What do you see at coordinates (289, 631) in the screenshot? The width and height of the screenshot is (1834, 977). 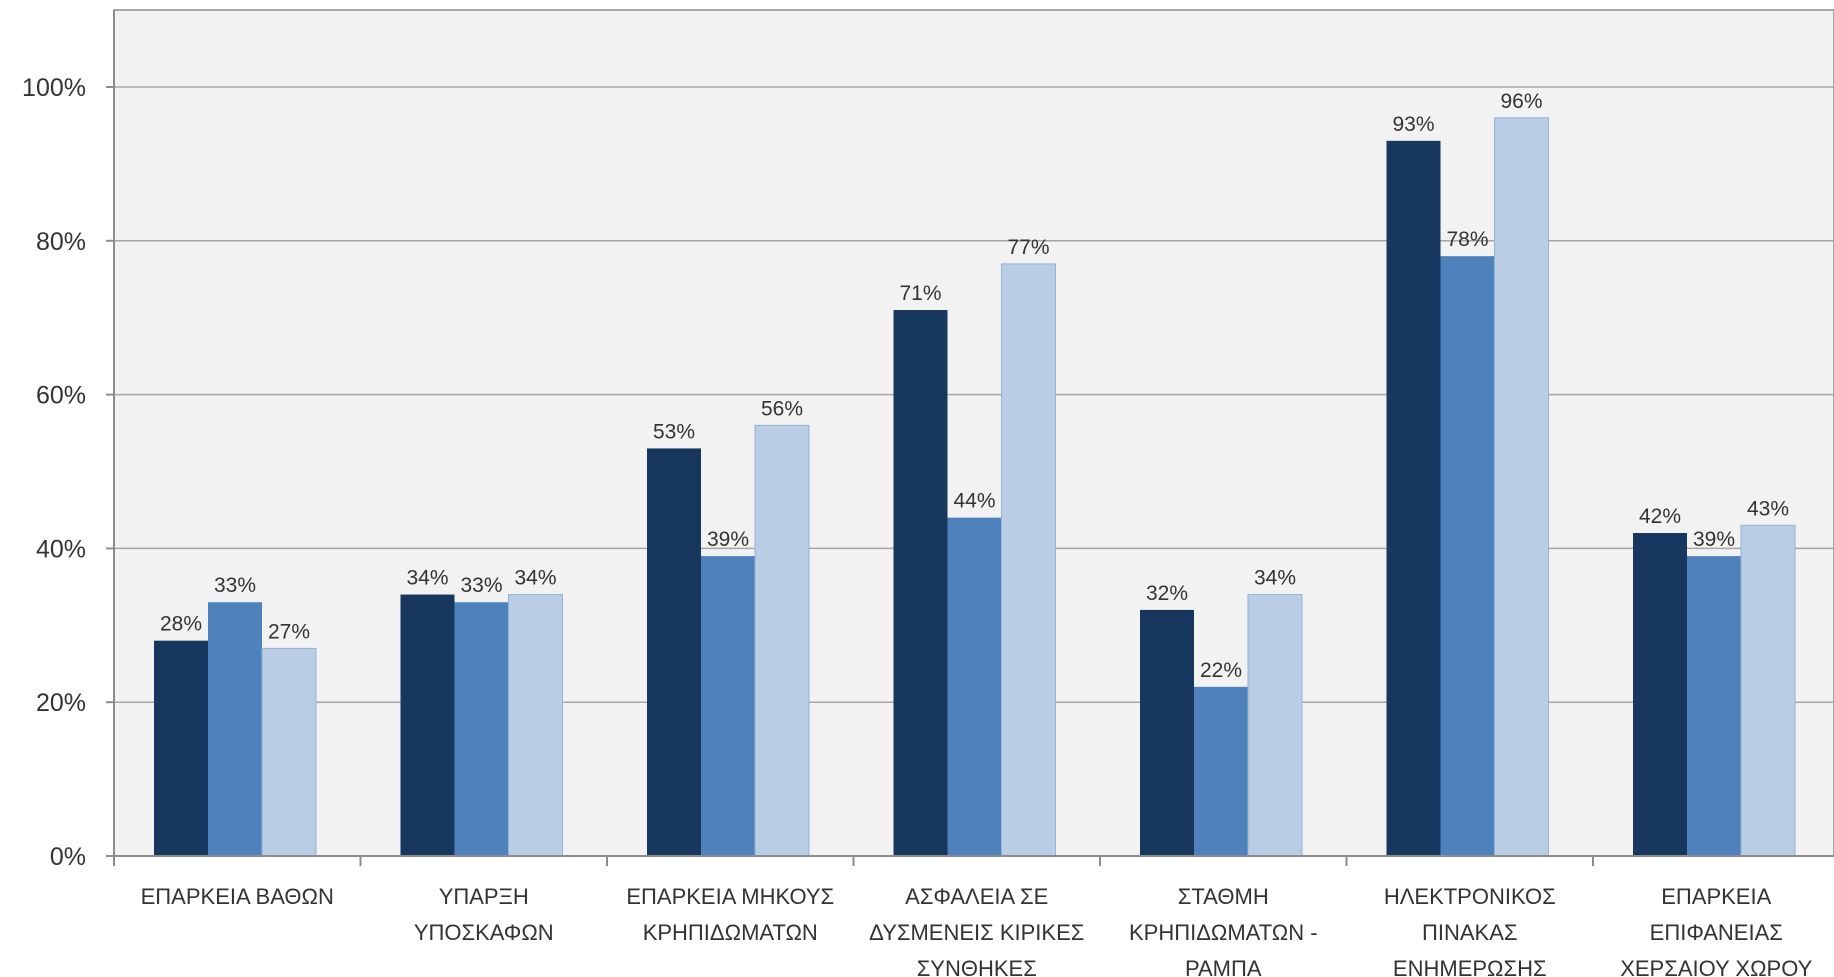 I see `data-label: 27%` at bounding box center [289, 631].